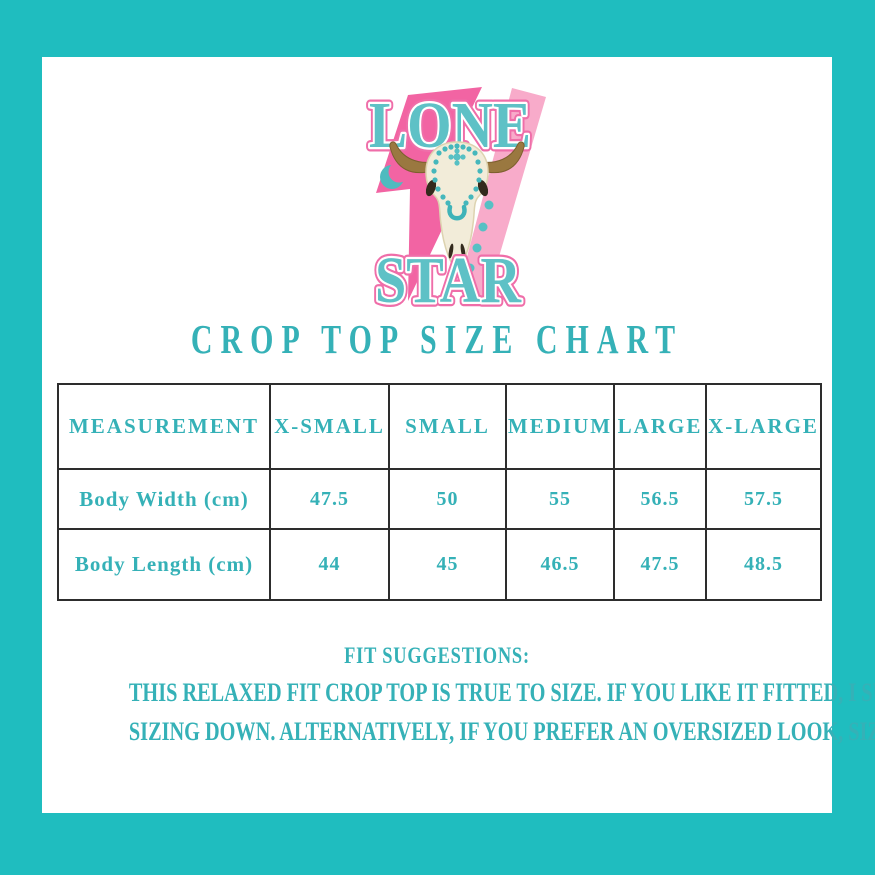 The width and height of the screenshot is (875, 875). What do you see at coordinates (763, 426) in the screenshot?
I see `column-header-x-large: X-LARGE` at bounding box center [763, 426].